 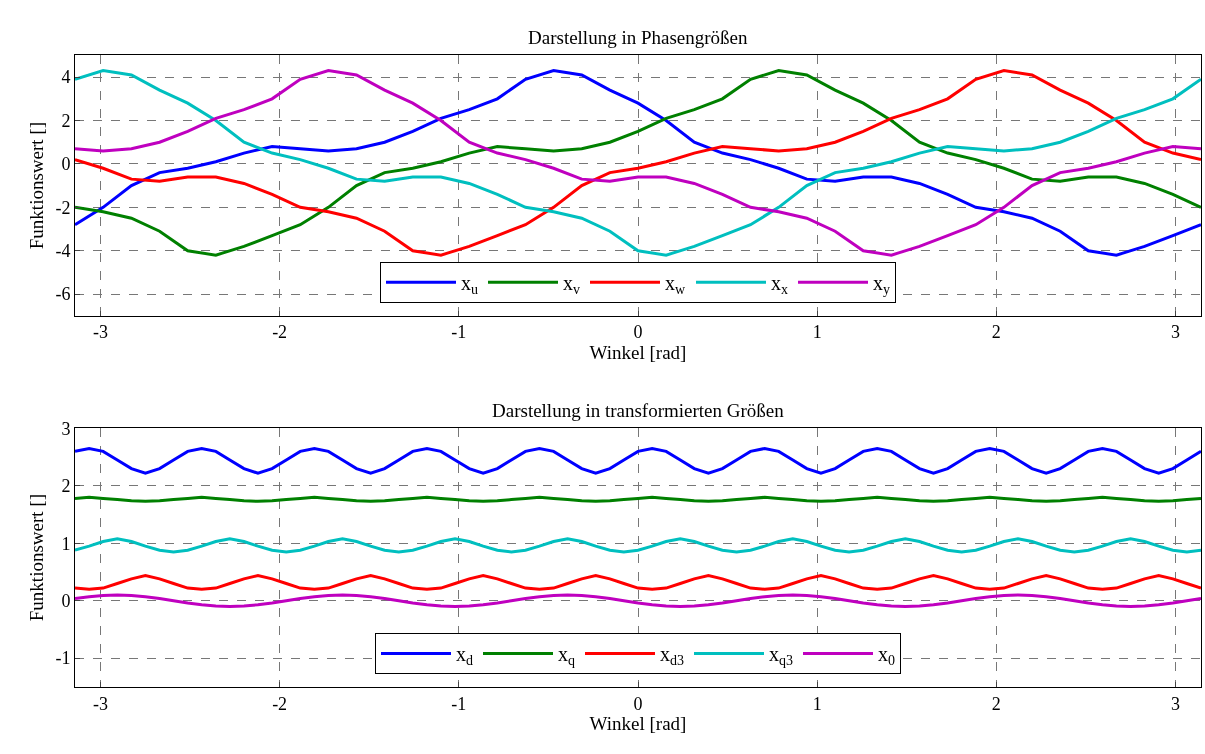 I want to click on legend-label: x$_{d}$, so click(x=464, y=656).